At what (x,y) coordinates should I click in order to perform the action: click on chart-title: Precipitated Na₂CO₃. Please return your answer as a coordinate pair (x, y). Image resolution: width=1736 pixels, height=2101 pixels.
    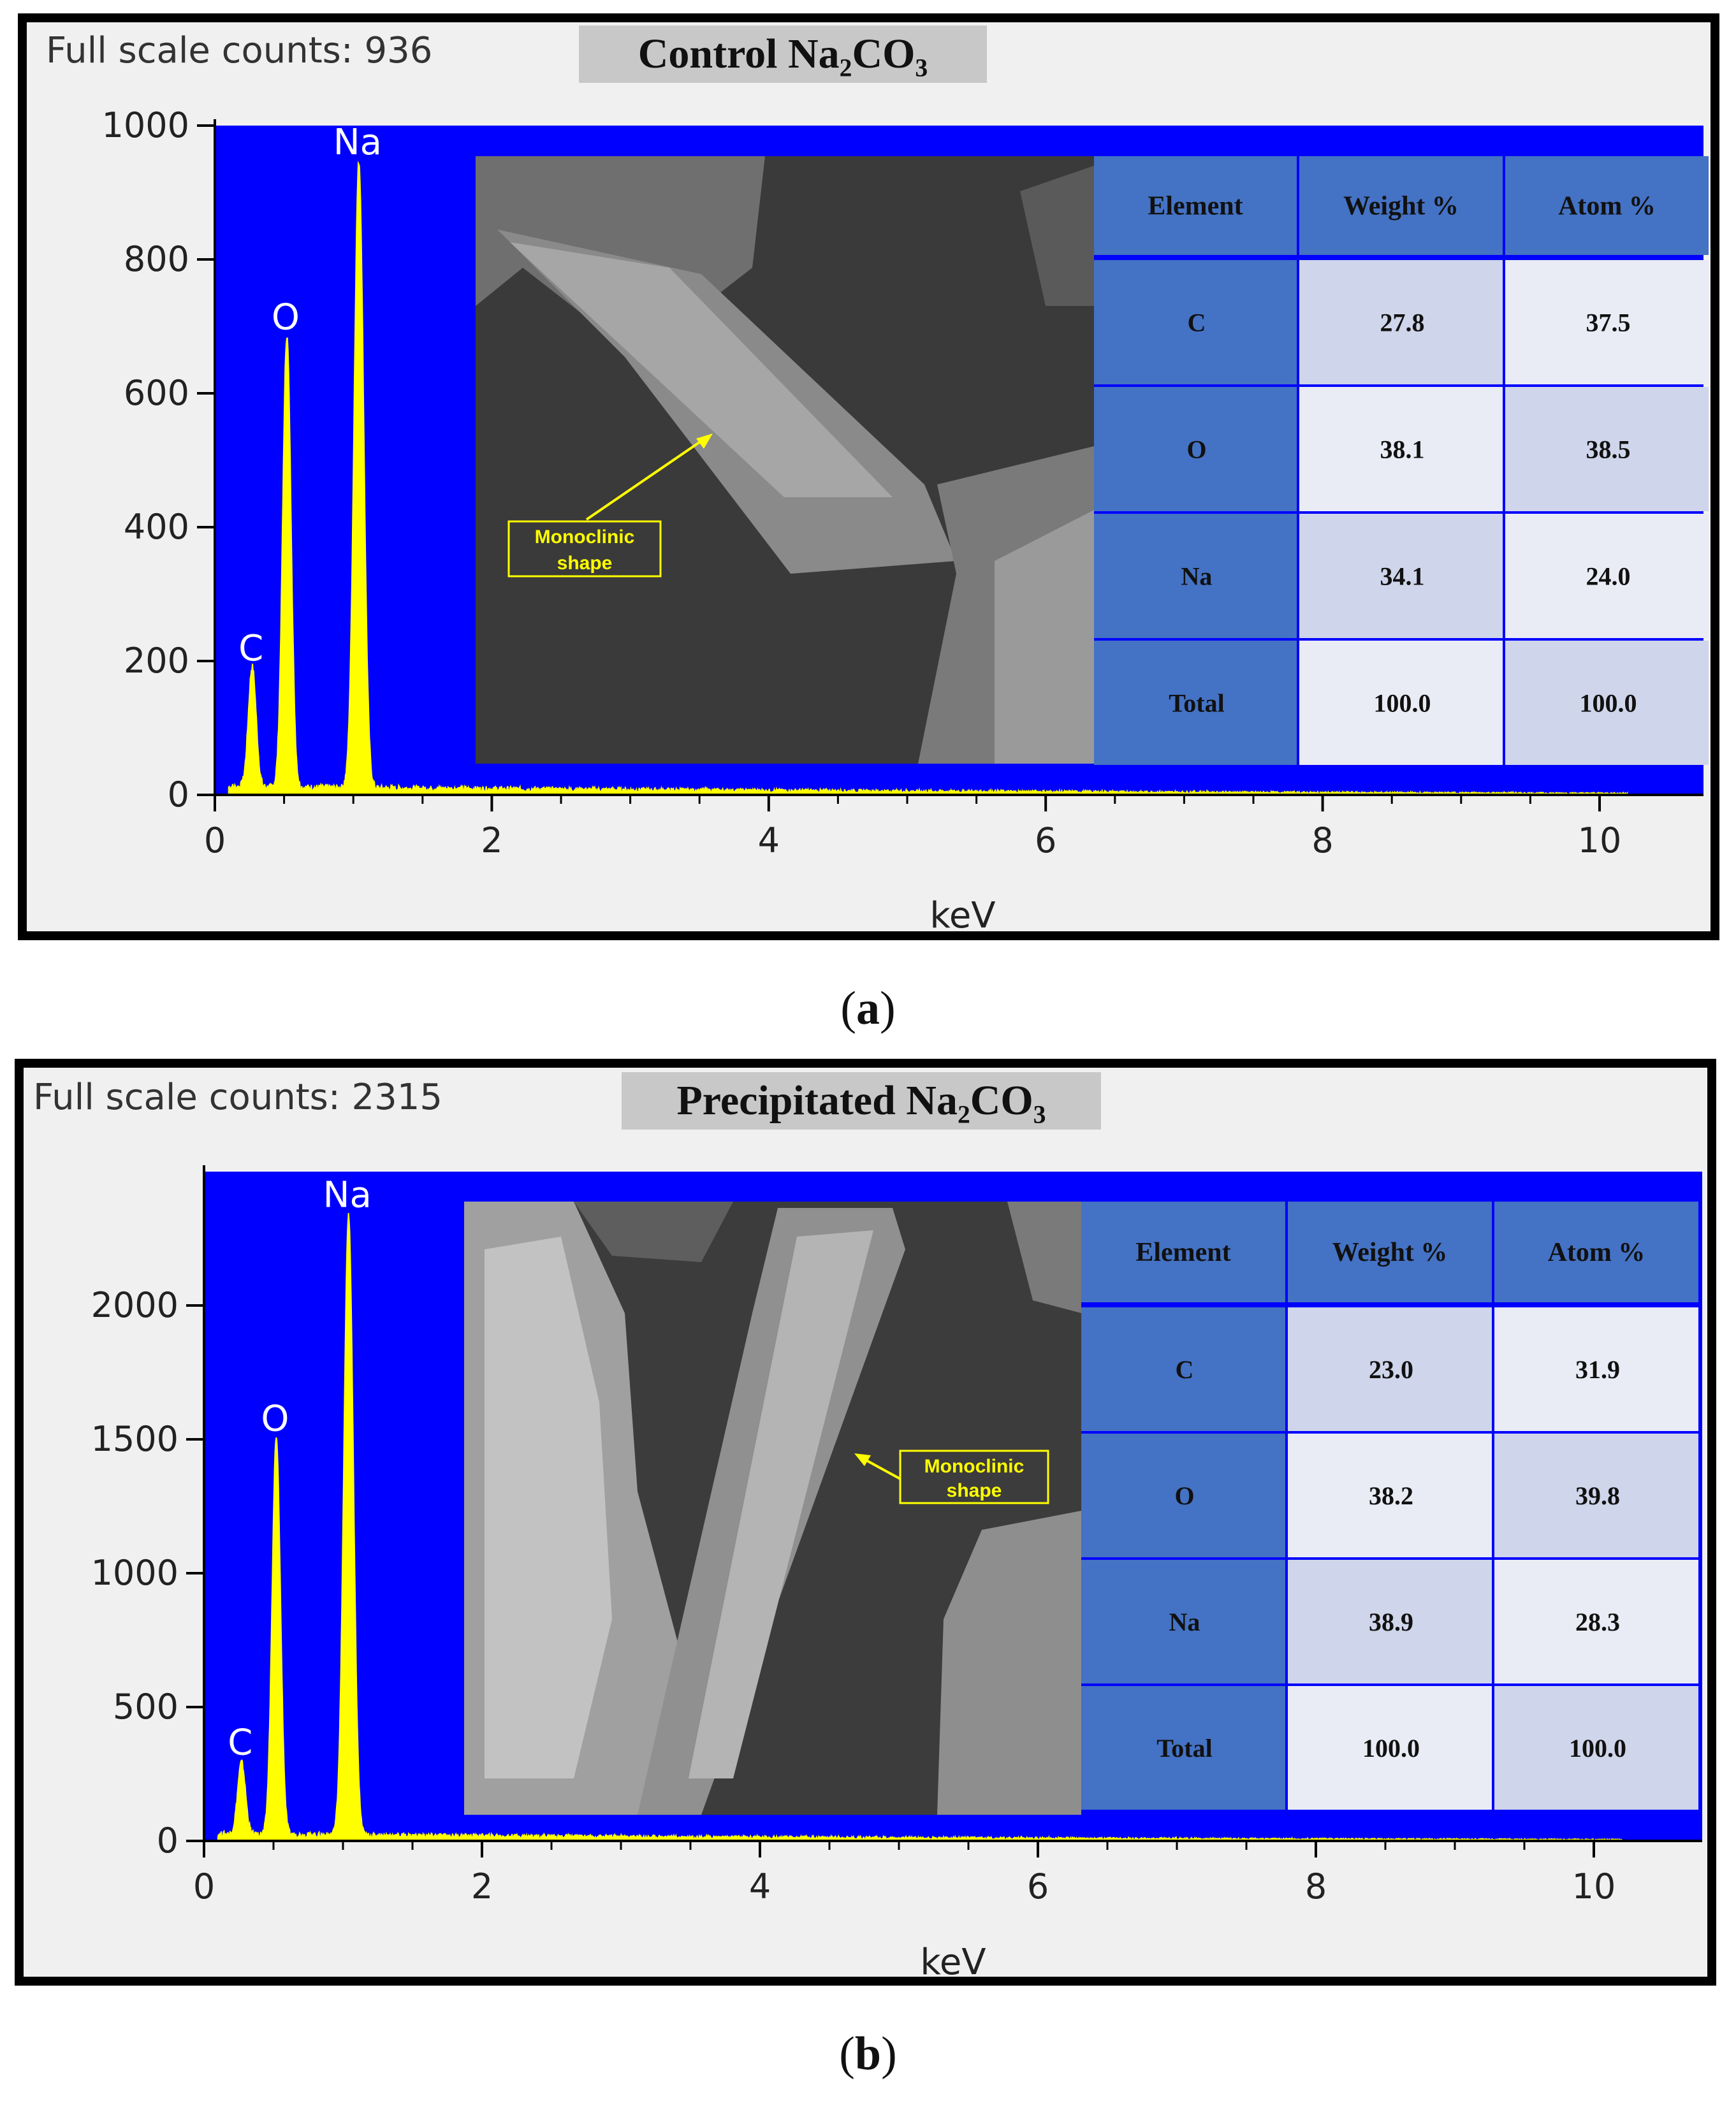
    Looking at the image, I should click on (861, 1100).